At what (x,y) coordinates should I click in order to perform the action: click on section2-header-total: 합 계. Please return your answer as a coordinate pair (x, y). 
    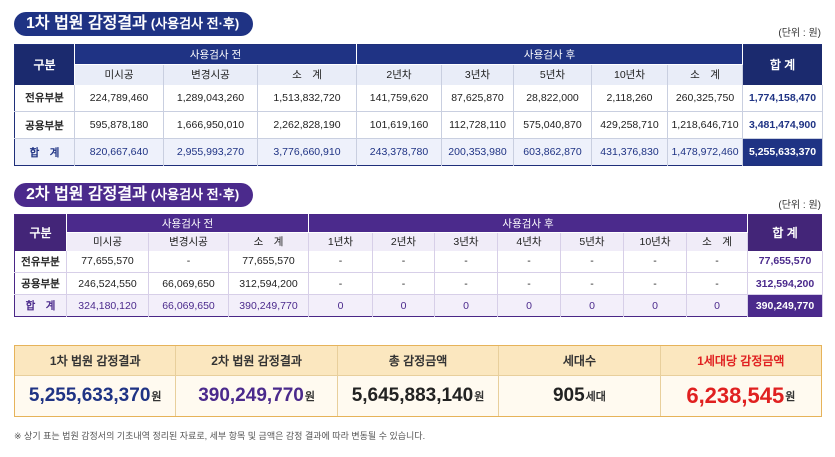
    Looking at the image, I should click on (785, 232).